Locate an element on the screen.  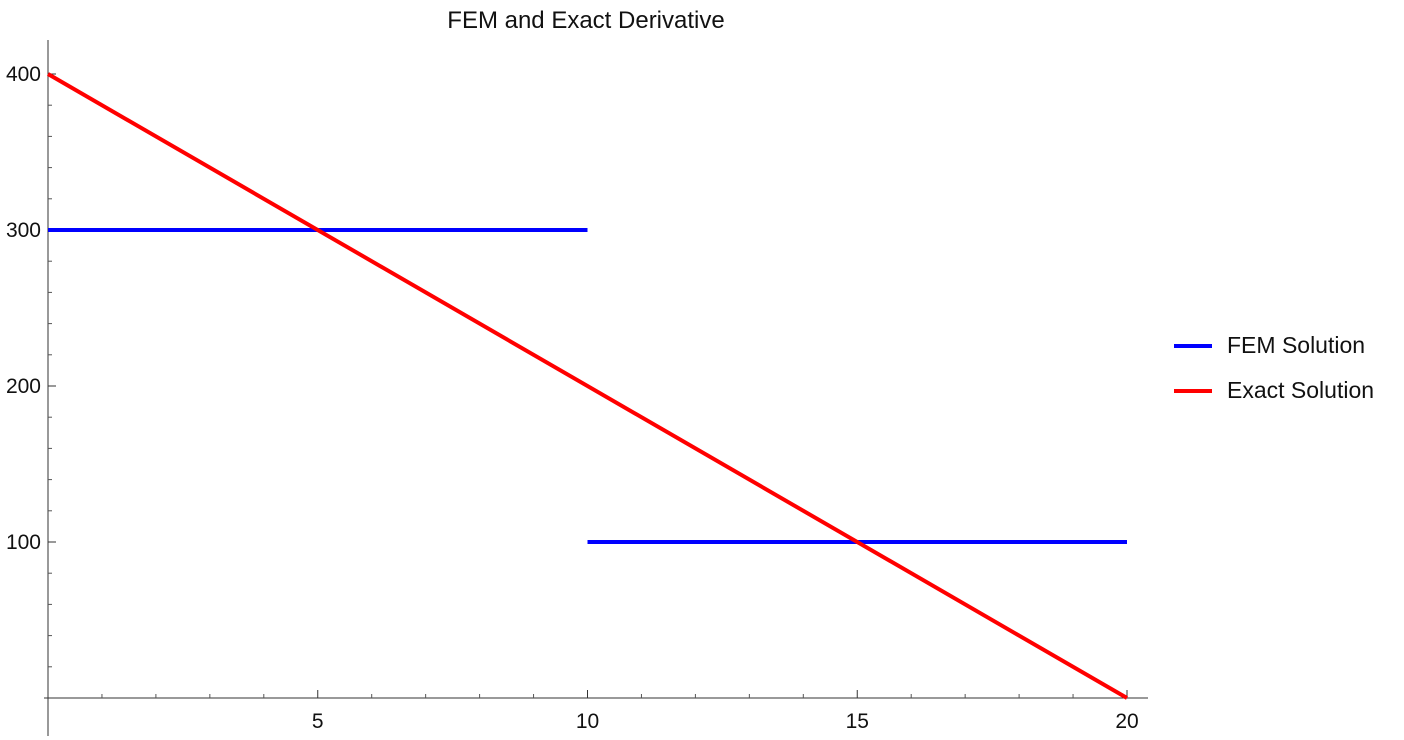
chart-title: FEM and Exact Derivative is located at coordinates (585, 20).